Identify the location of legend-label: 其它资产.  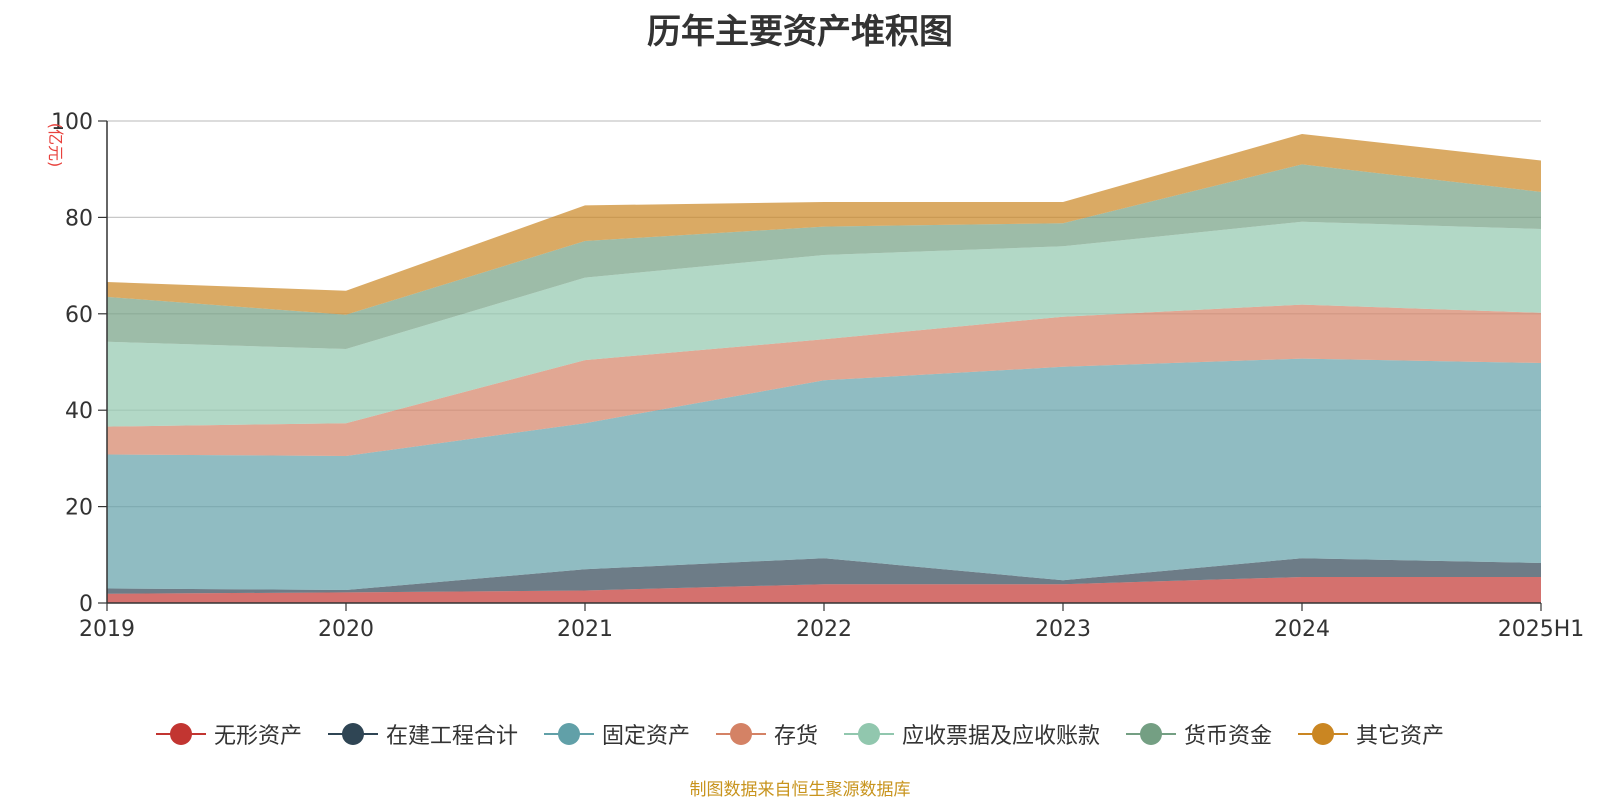
(1400, 736).